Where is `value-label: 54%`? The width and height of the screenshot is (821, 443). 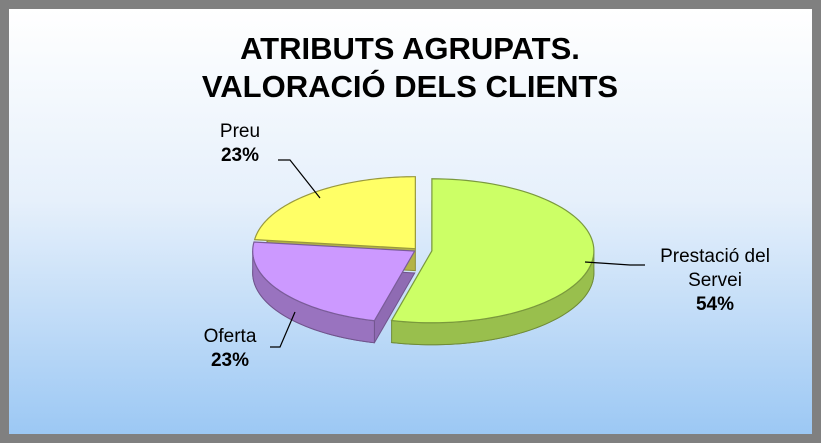
value-label: 54% is located at coordinates (715, 304).